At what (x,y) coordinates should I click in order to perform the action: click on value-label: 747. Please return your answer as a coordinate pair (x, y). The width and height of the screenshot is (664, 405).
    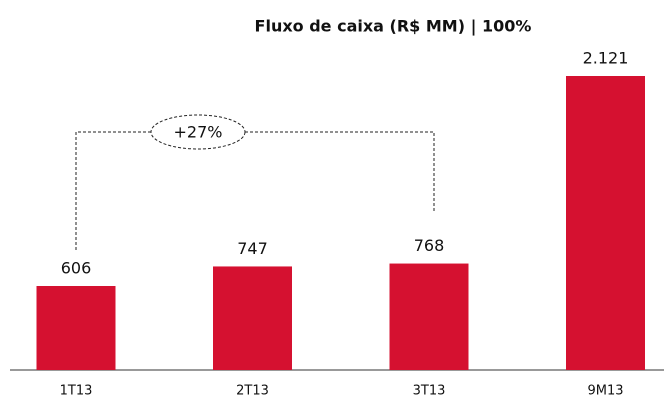
    Looking at the image, I should click on (252, 248).